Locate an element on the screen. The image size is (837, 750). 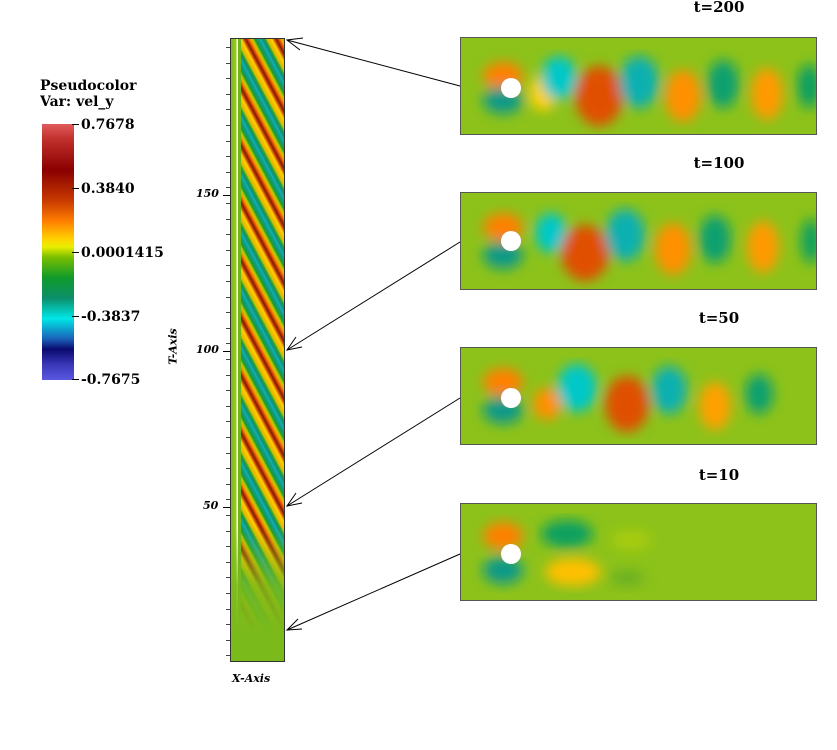
arrow-t50 is located at coordinates (373, 452).